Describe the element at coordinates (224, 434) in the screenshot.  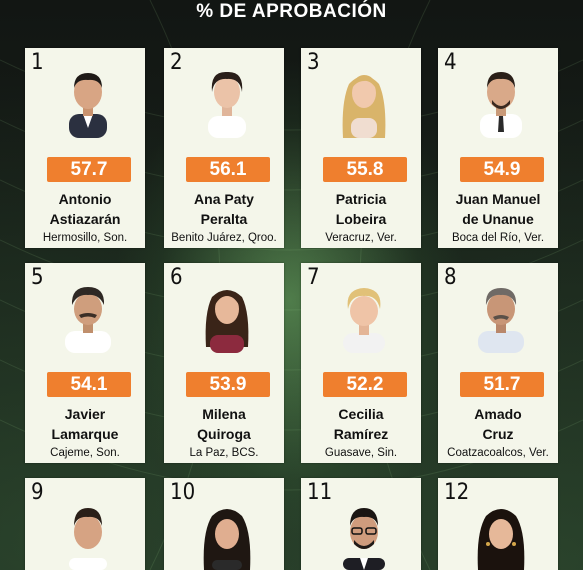
I see `candidate-name-line-2: Quiroga` at that location.